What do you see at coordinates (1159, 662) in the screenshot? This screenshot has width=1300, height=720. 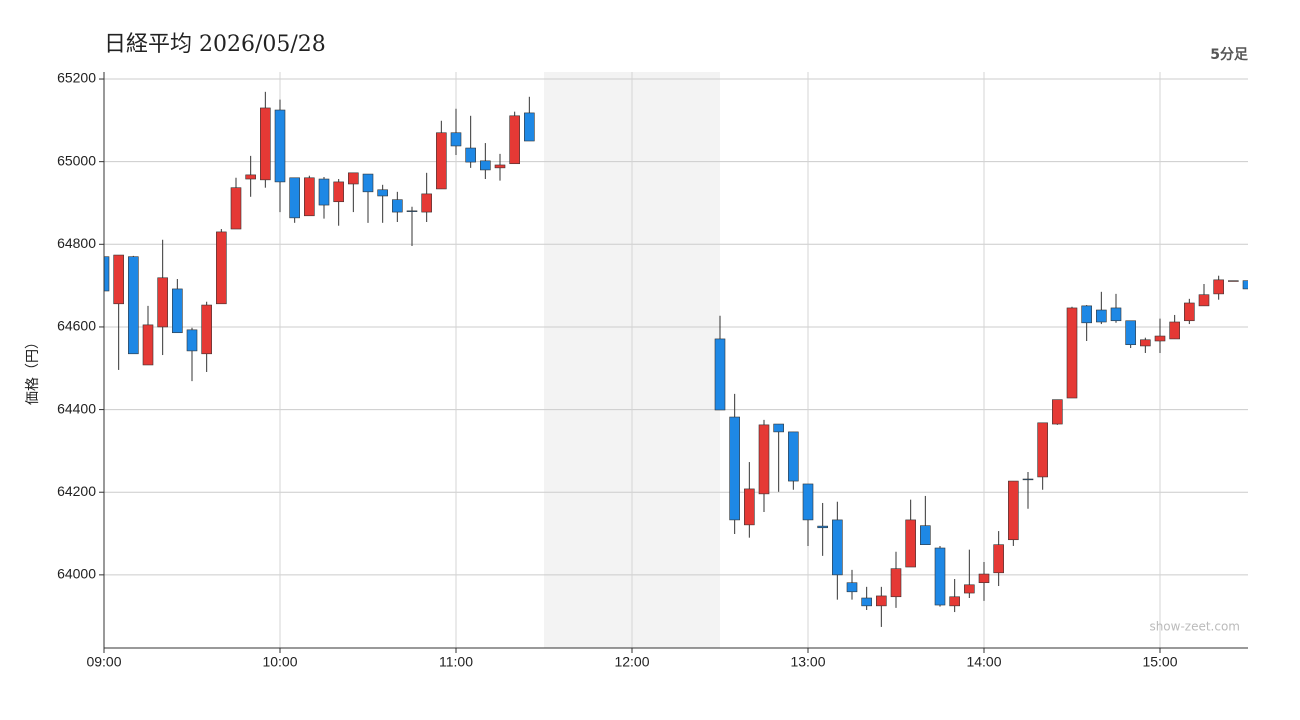 I see `x-tick-label: 15:00` at bounding box center [1159, 662].